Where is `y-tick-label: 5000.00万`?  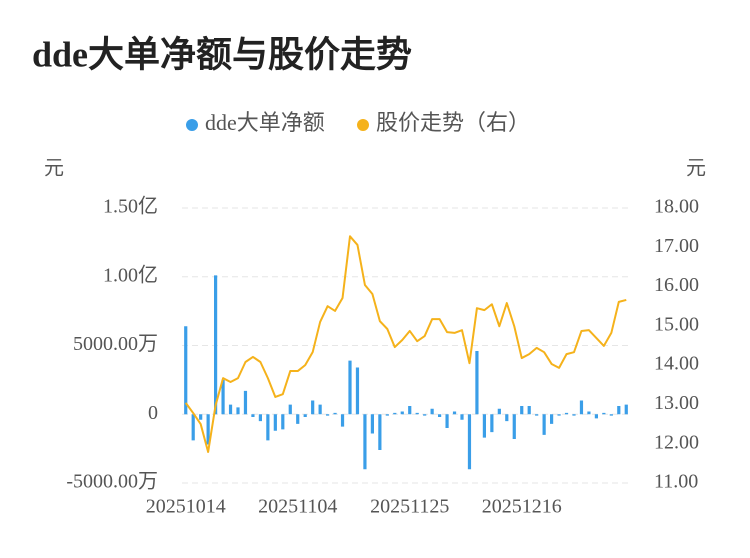 y-tick-label: 5000.00万 is located at coordinates (115, 344).